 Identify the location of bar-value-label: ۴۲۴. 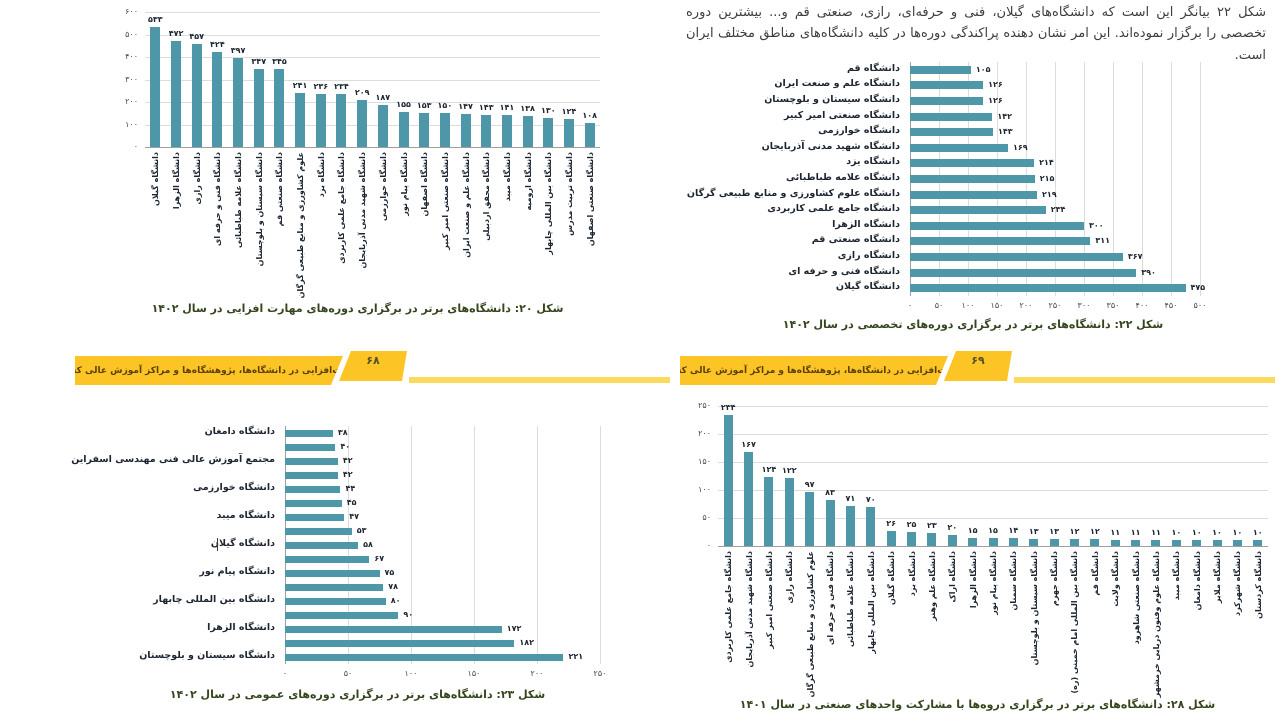
(217, 44).